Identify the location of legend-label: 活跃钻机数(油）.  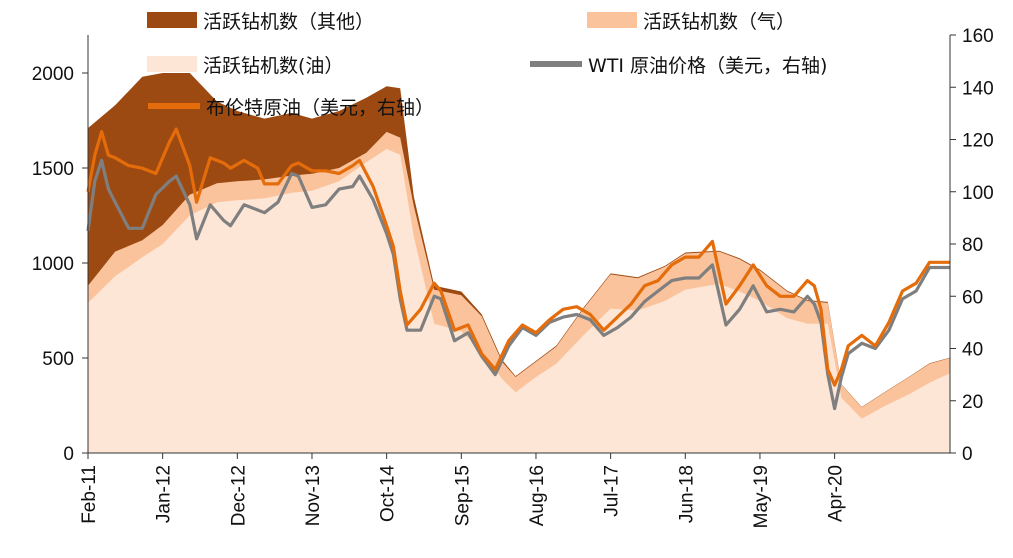
(273, 66).